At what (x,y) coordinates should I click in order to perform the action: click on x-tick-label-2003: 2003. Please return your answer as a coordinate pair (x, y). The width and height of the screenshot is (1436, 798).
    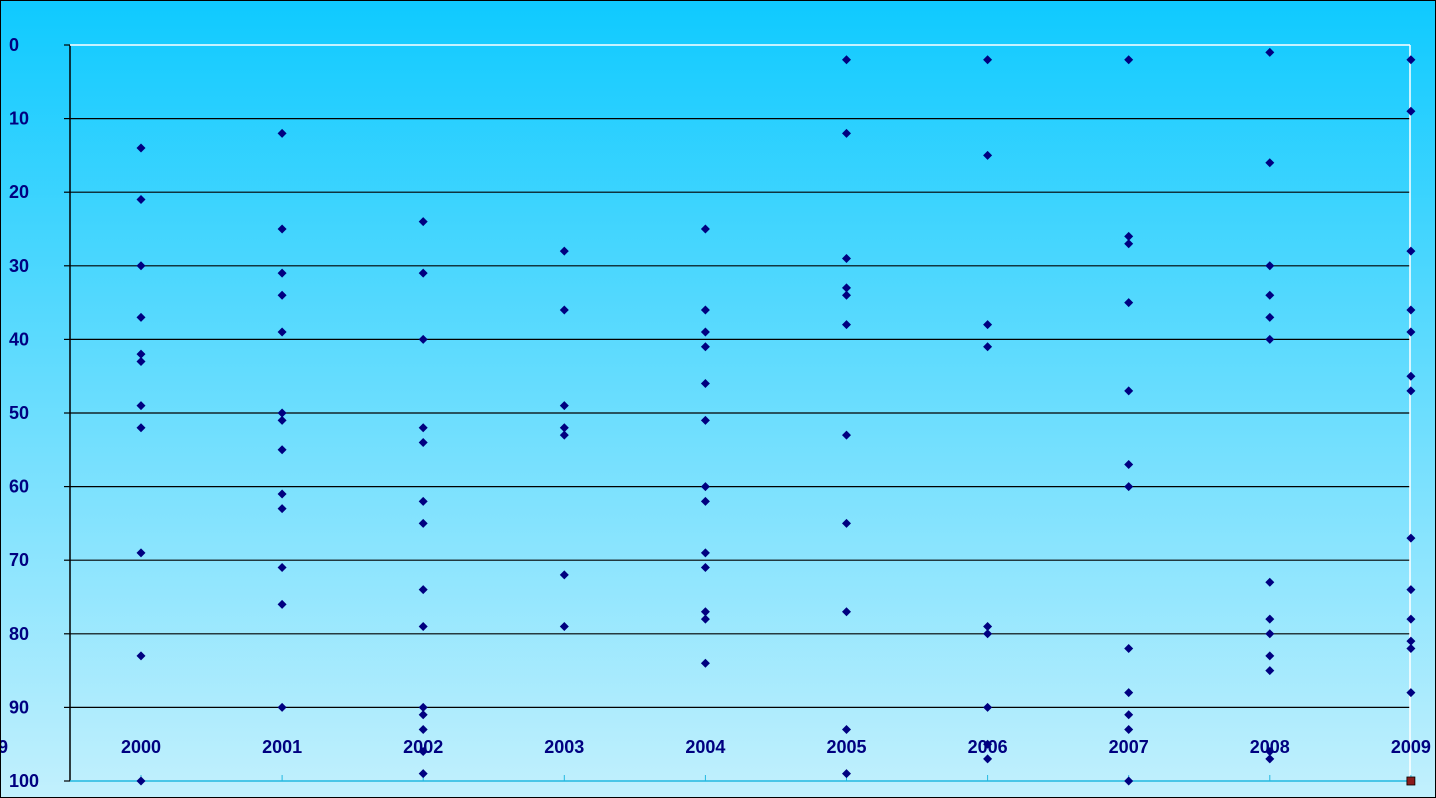
    Looking at the image, I should click on (564, 747).